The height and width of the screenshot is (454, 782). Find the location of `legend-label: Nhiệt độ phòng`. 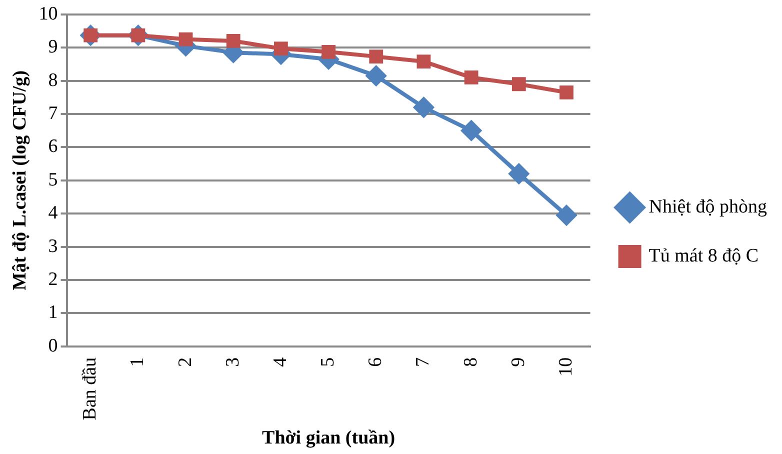

legend-label: Nhiệt độ phòng is located at coordinates (708, 207).